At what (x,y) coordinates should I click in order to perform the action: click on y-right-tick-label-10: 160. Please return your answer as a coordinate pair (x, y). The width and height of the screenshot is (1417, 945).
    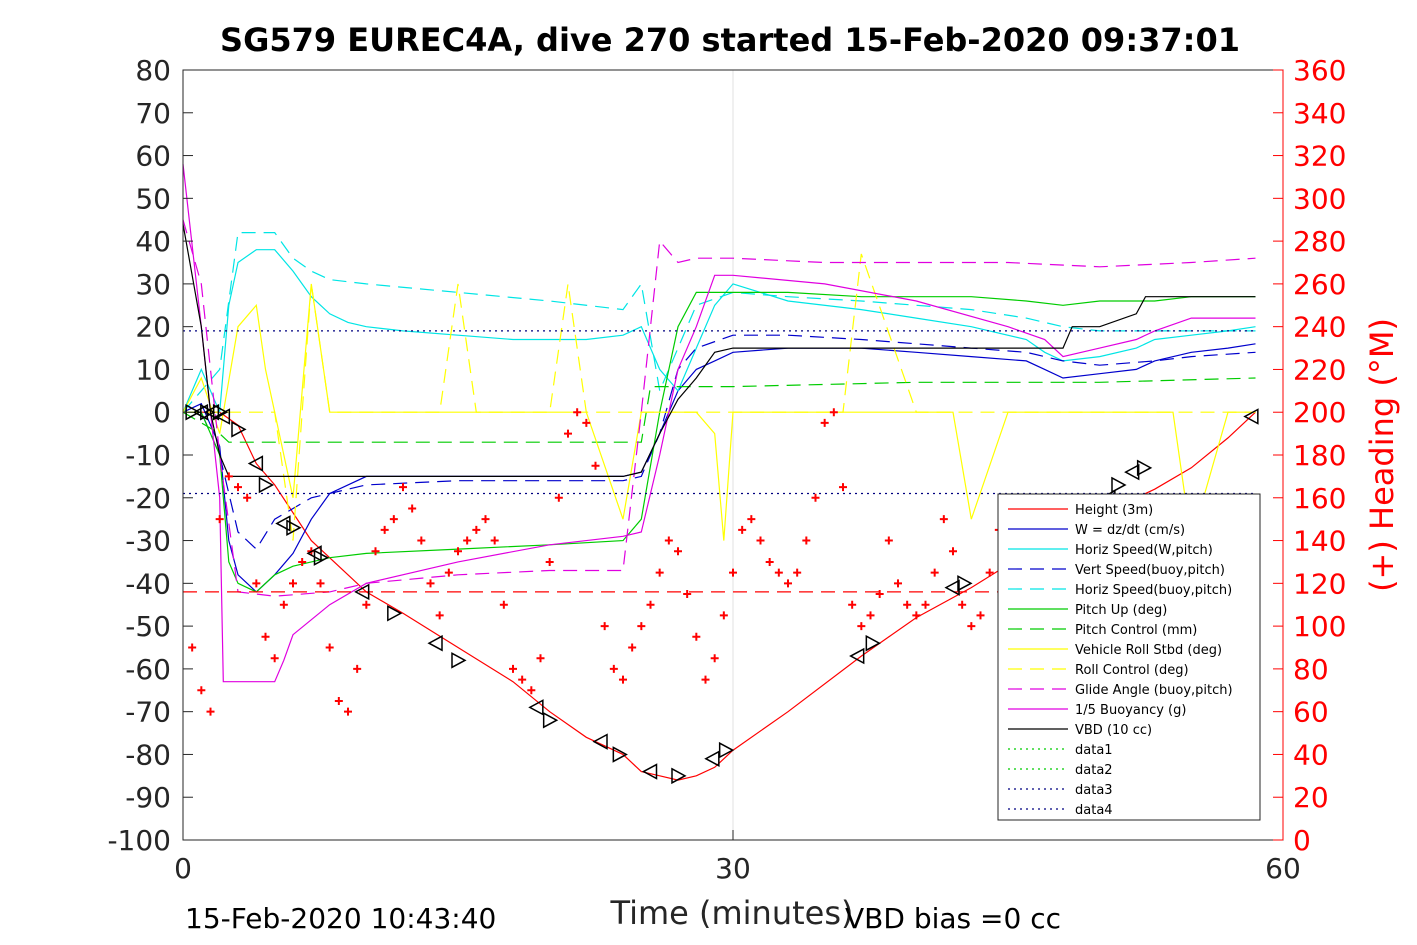
    Looking at the image, I should click on (1319, 498).